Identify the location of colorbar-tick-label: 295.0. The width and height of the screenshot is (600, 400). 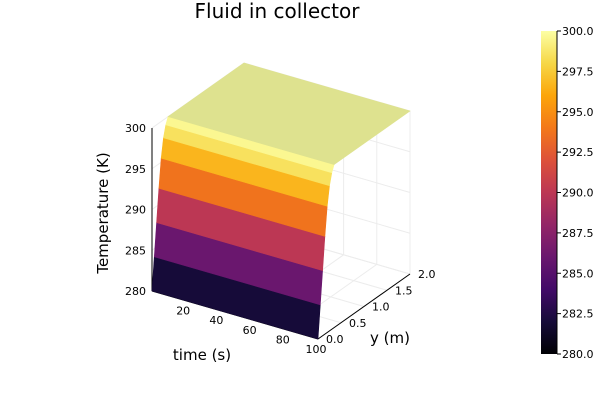
(578, 112).